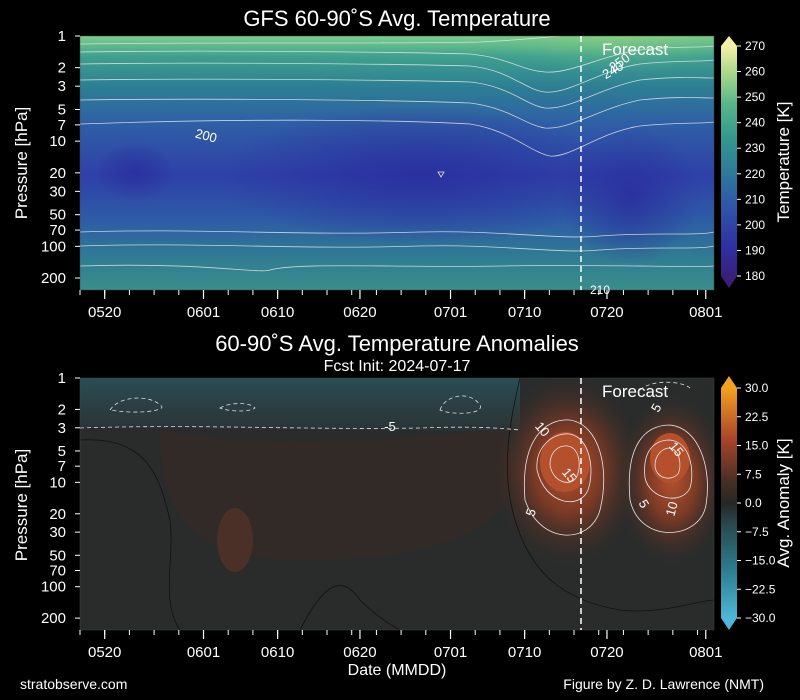 This screenshot has height=700, width=800. Describe the element at coordinates (755, 199) in the screenshot. I see `colorbar-tick-label: 210` at that location.